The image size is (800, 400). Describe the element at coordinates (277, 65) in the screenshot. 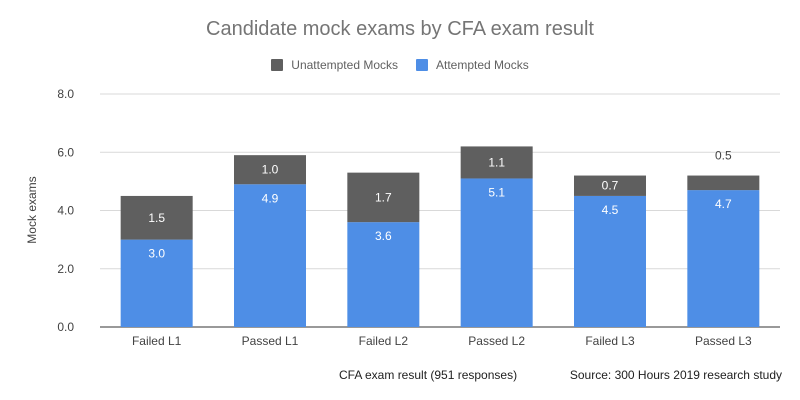

I see `legend-swatch-unattempted` at that location.